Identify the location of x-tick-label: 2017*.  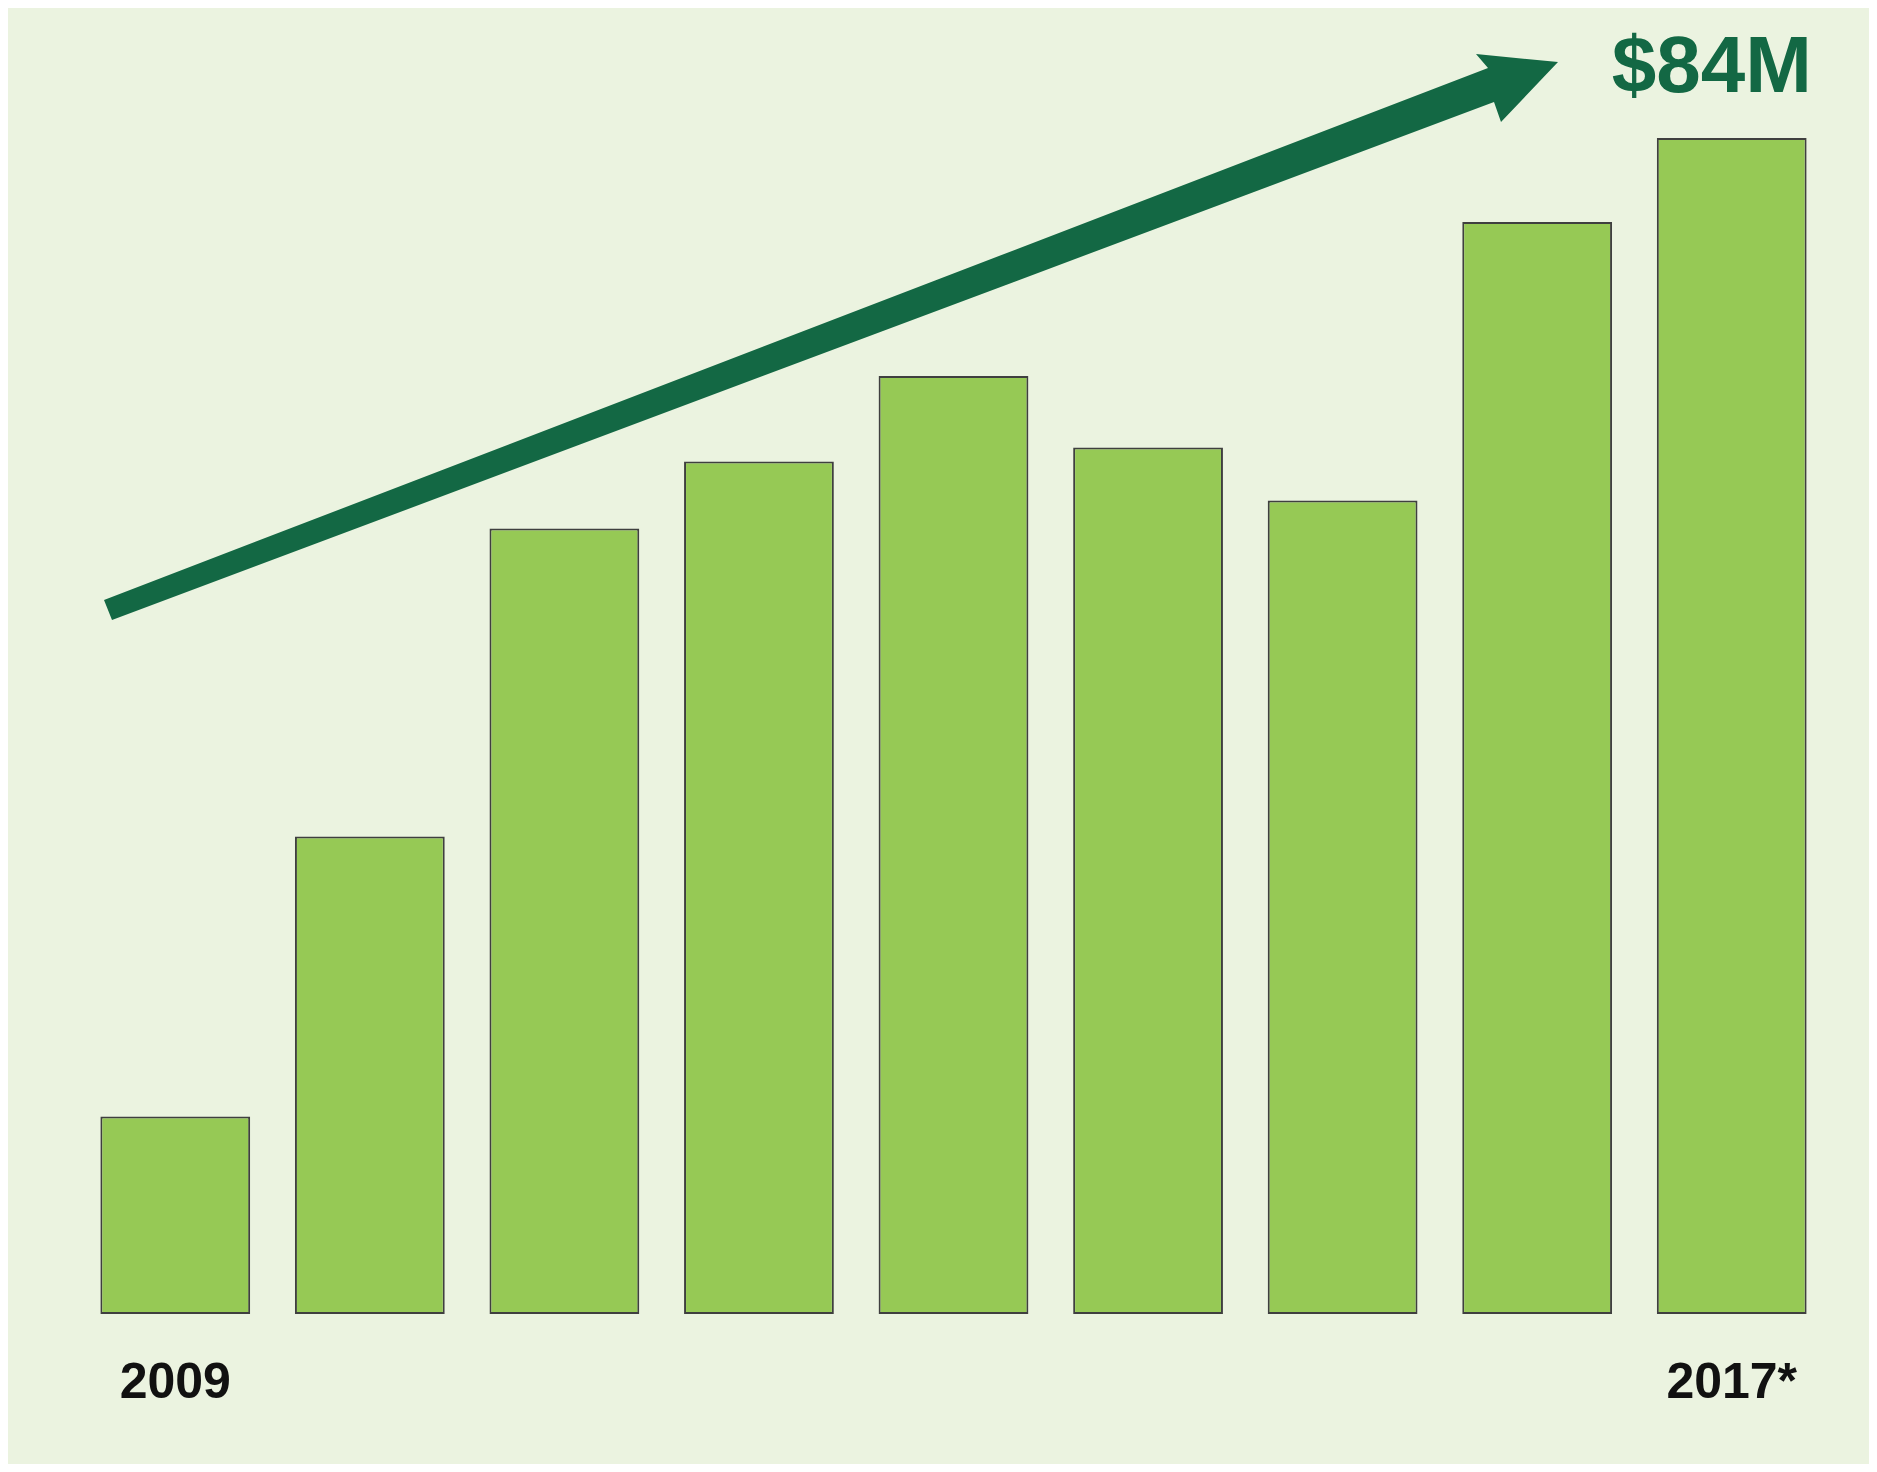
(1732, 1380).